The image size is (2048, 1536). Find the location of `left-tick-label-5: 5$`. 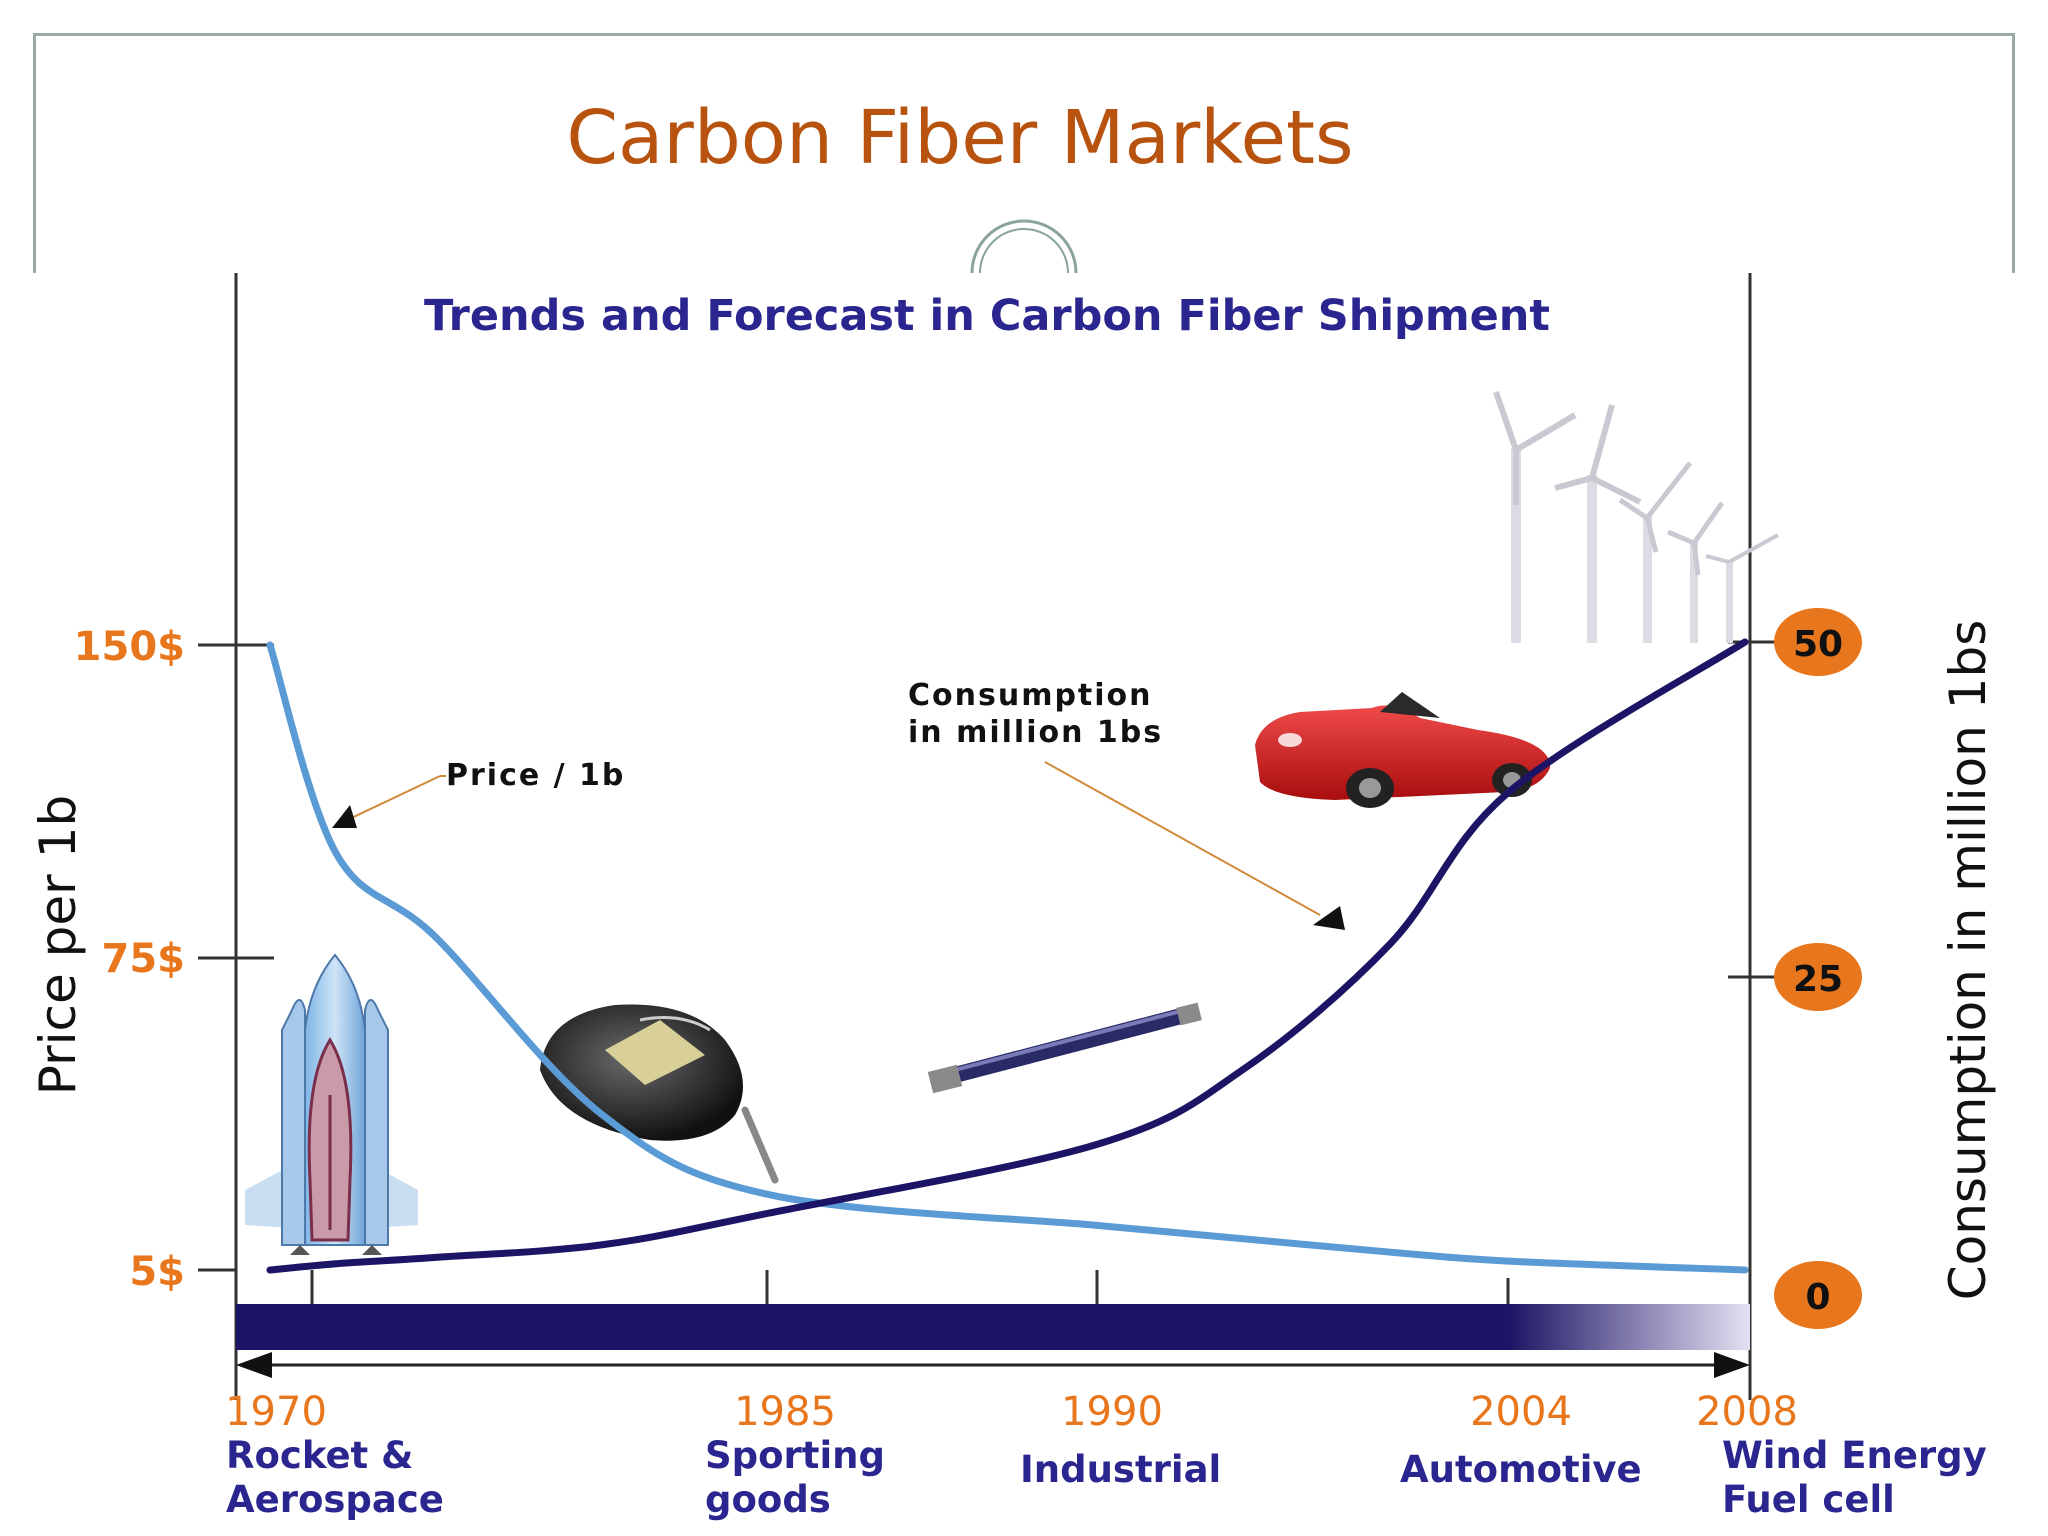

left-tick-label-5: 5$ is located at coordinates (157, 1272).